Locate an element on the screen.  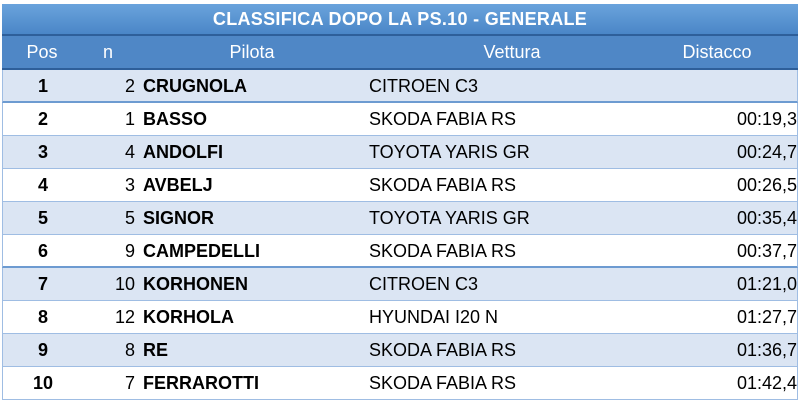
table-row: 5 5 SIGNOR TOYOTA YARIS GR 00:35,4 is located at coordinates (400, 218).